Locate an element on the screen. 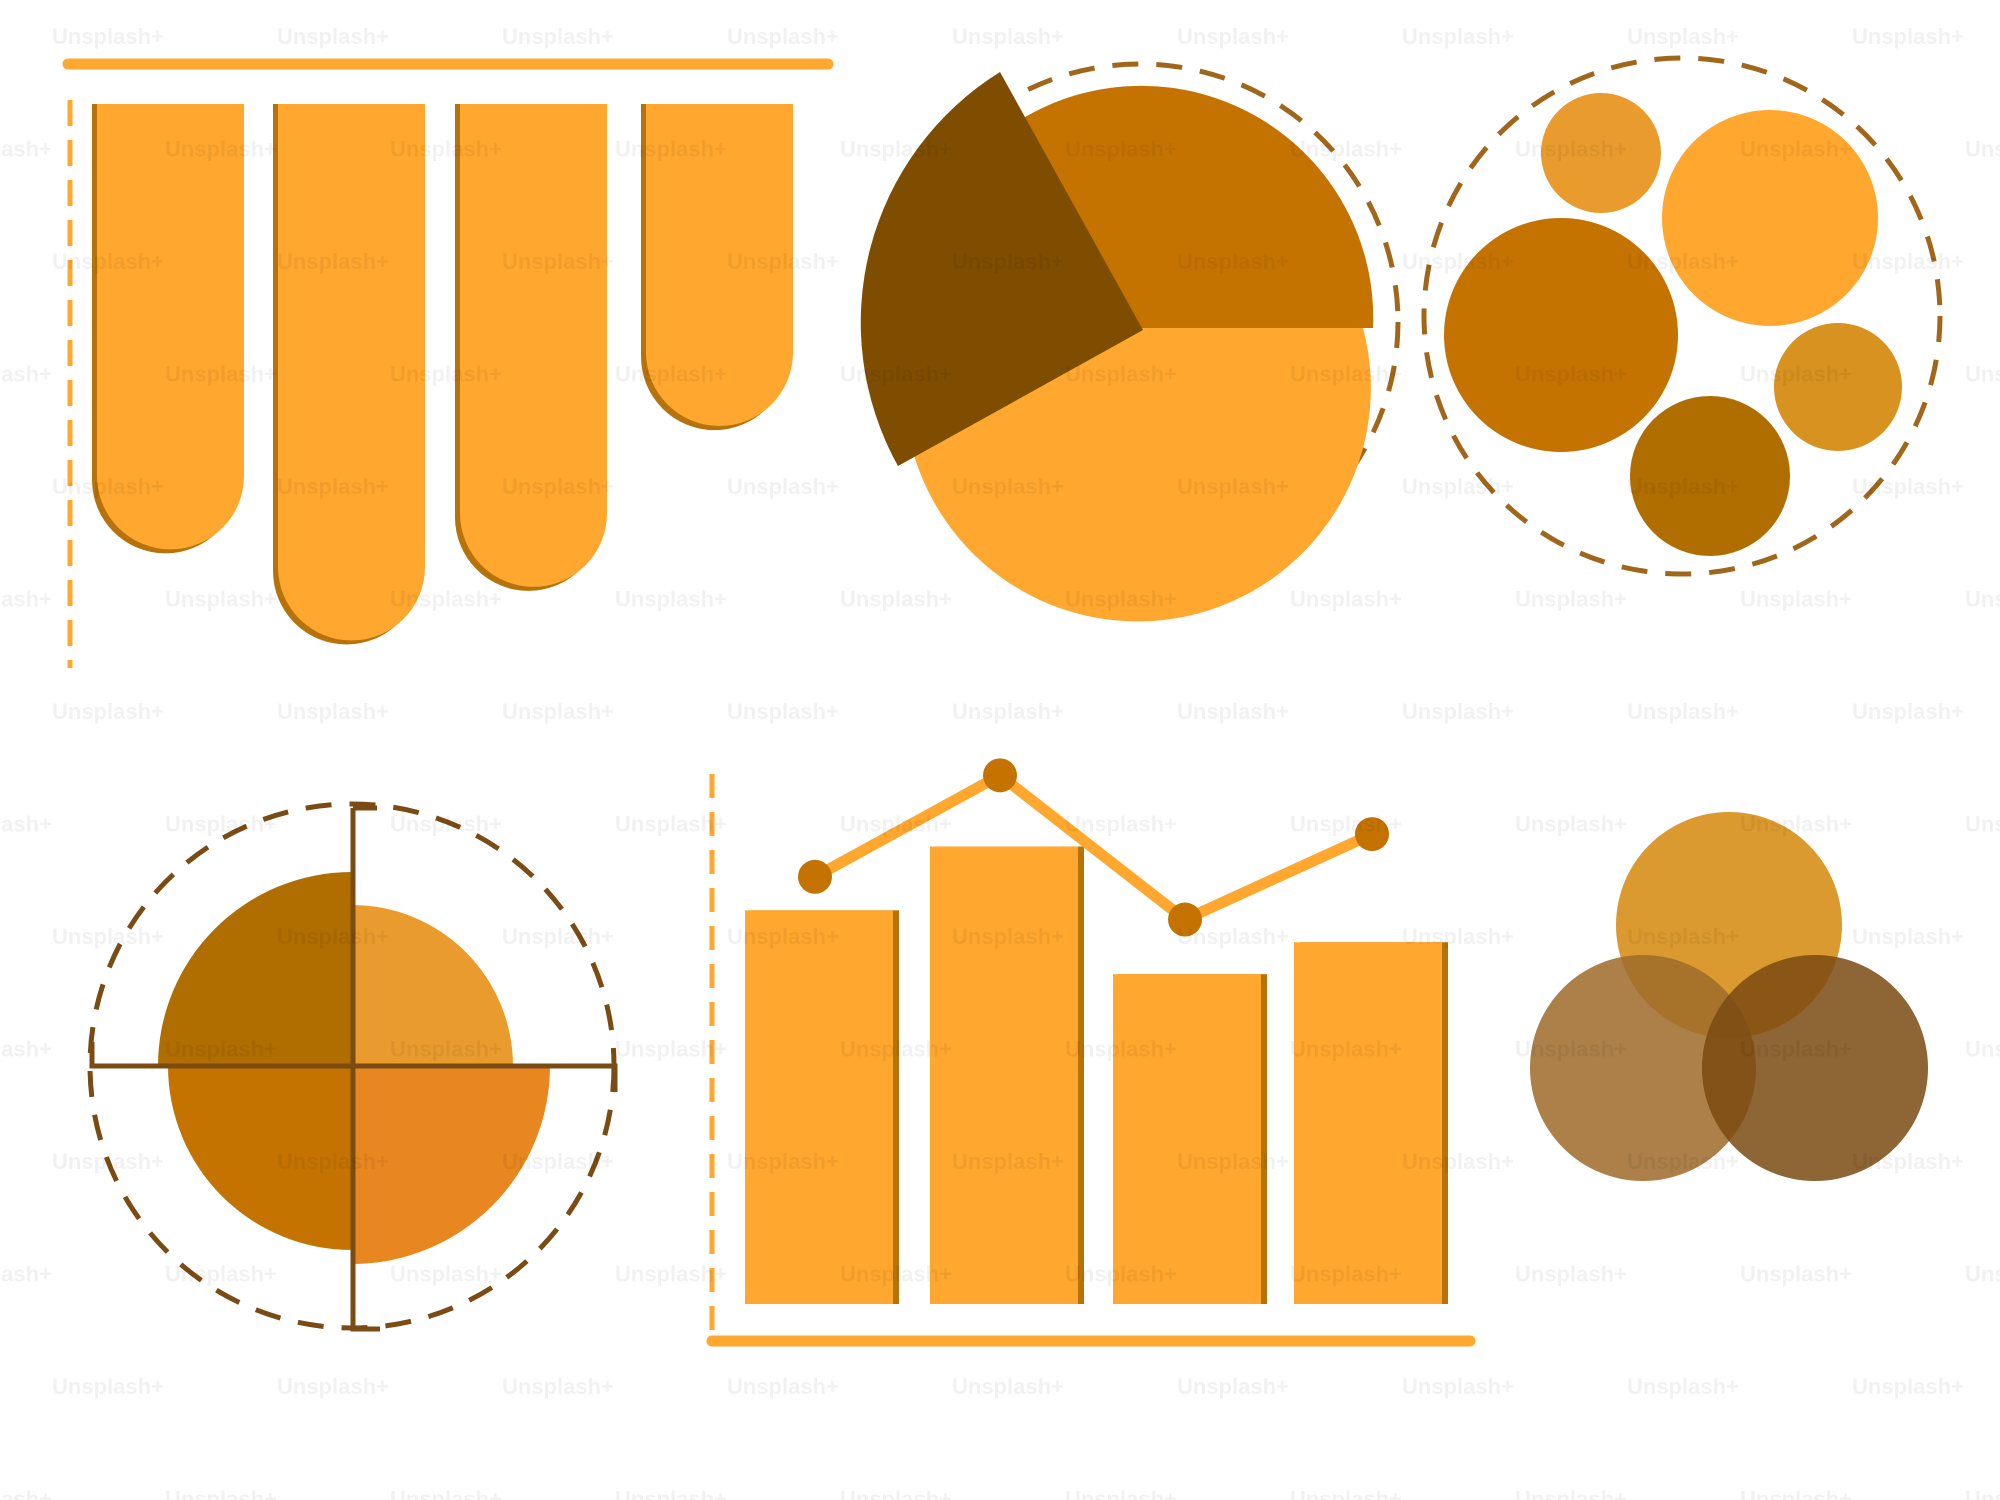 The height and width of the screenshot is (1500, 2000). pie-chart-graphic is located at coordinates (1130, 341).